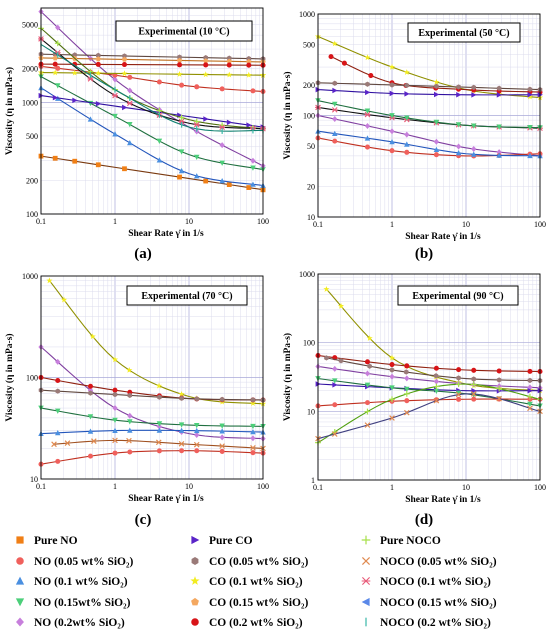 This screenshot has width=550, height=640. I want to click on y-tick-label: 1000, so click(307, 14).